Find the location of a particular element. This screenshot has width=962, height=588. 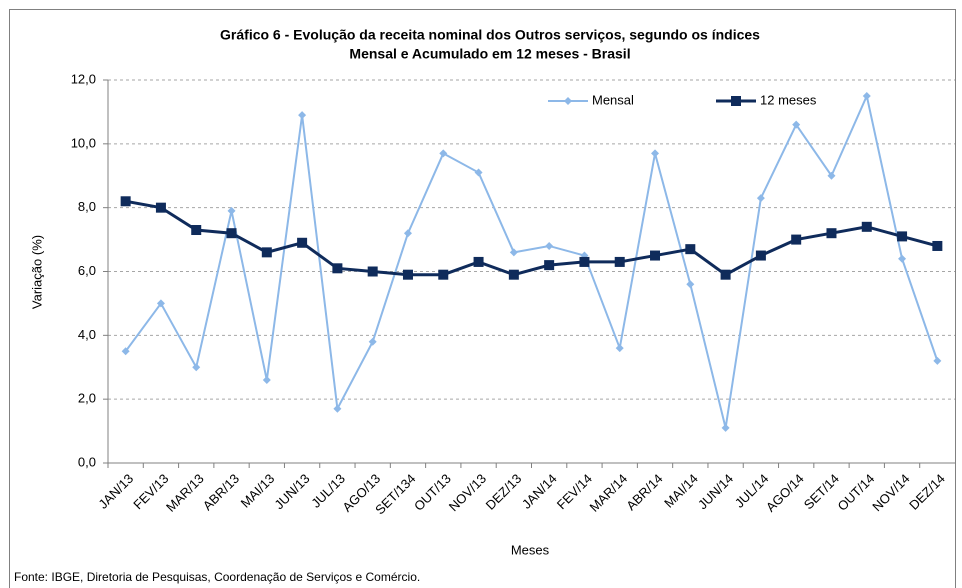

y-tick-label: 0,0 is located at coordinates (87, 461).